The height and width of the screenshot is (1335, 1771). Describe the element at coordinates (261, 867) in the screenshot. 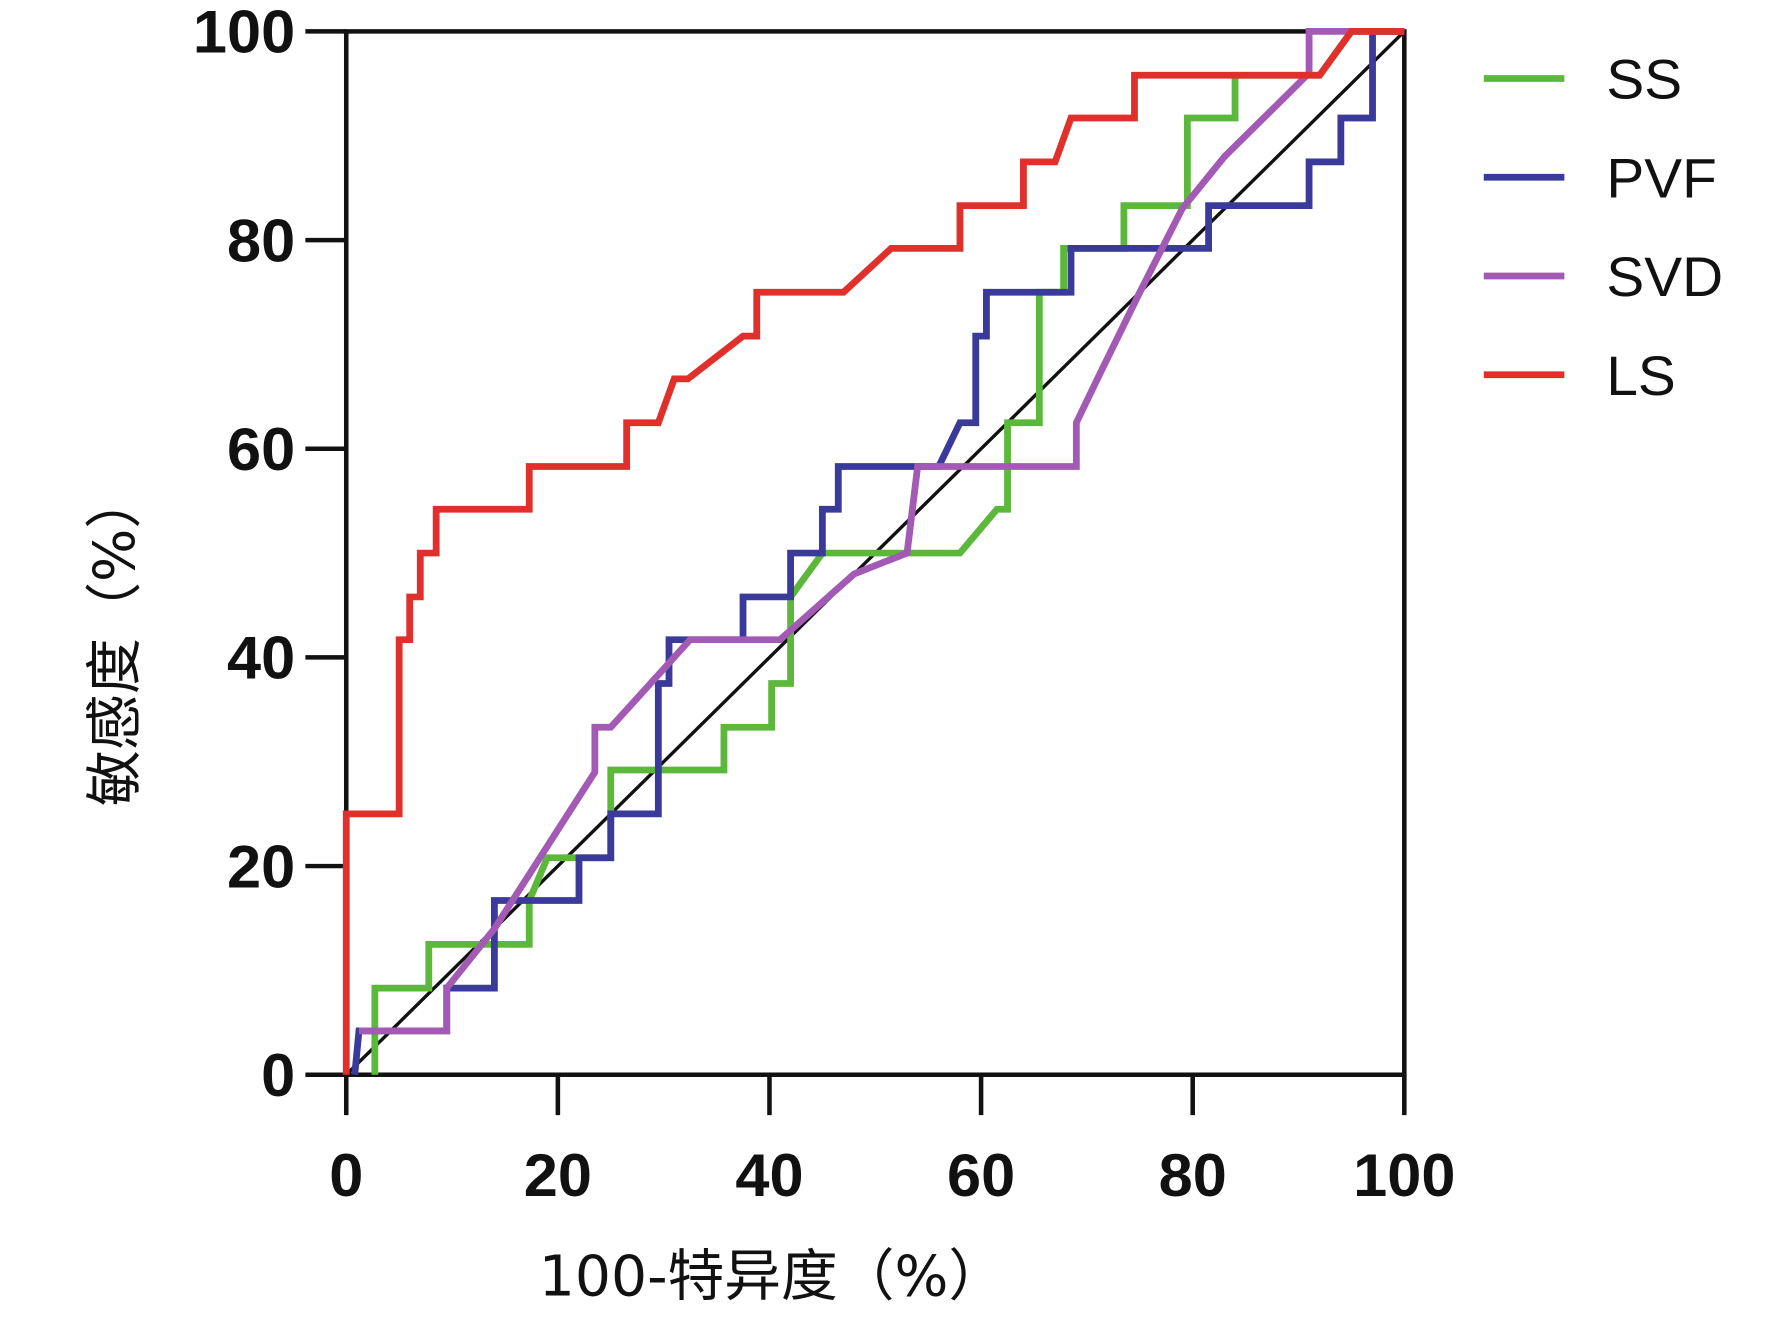

I see `y-tick-label: 20` at that location.